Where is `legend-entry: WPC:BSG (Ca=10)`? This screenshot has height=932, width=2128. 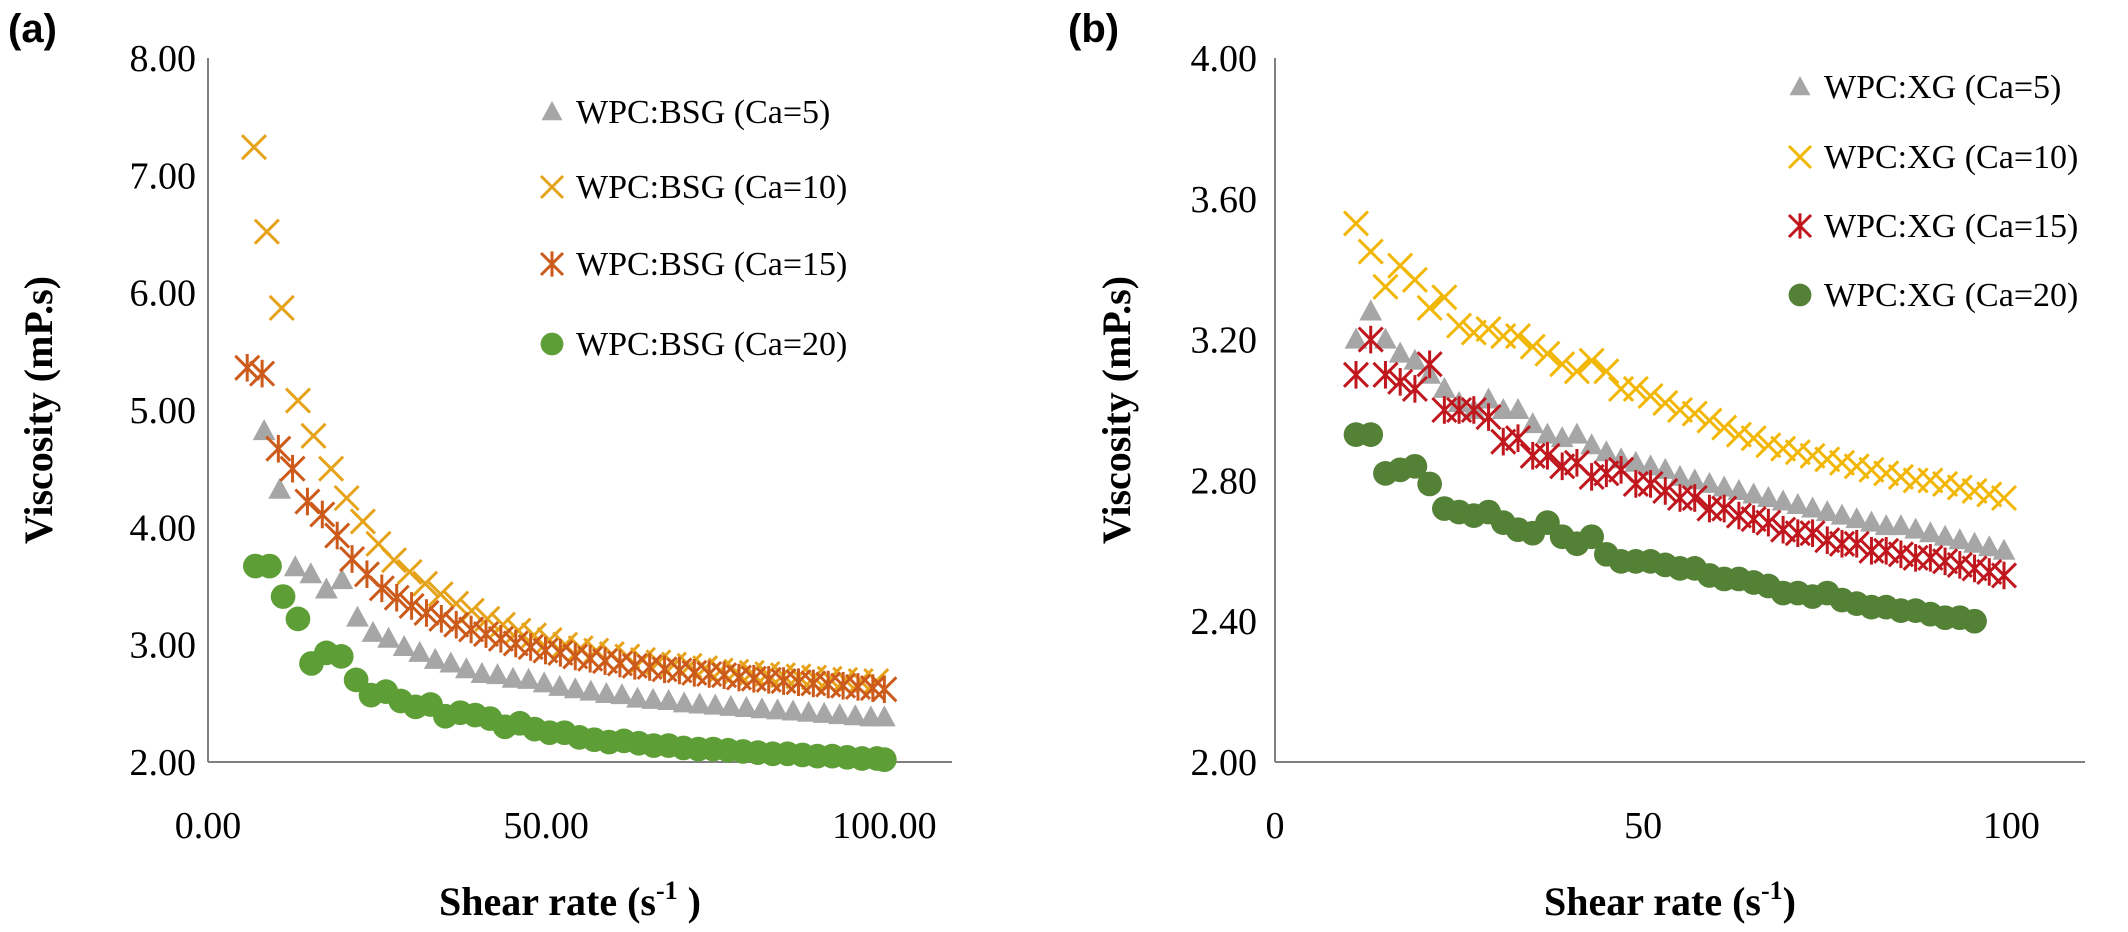
legend-entry: WPC:BSG (Ca=10) is located at coordinates (711, 187).